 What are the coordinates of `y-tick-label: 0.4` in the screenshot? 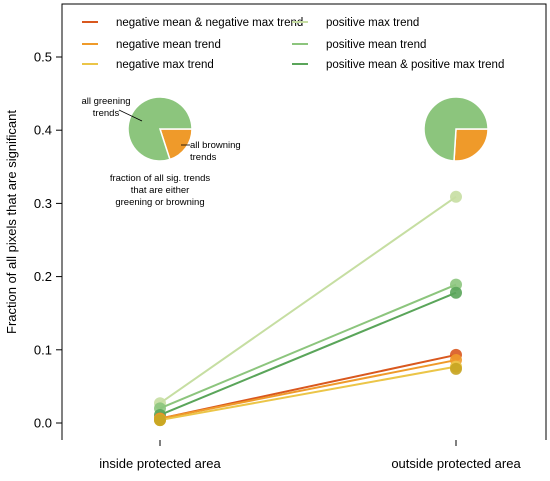 It's located at (43, 130).